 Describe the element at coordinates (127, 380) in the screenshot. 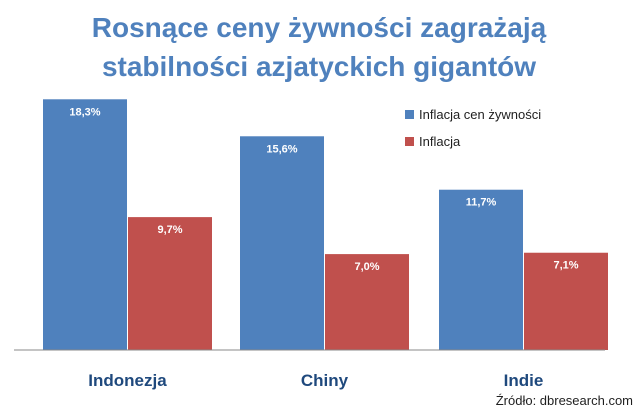

I see `category-label-indonezja: Indonezja` at that location.